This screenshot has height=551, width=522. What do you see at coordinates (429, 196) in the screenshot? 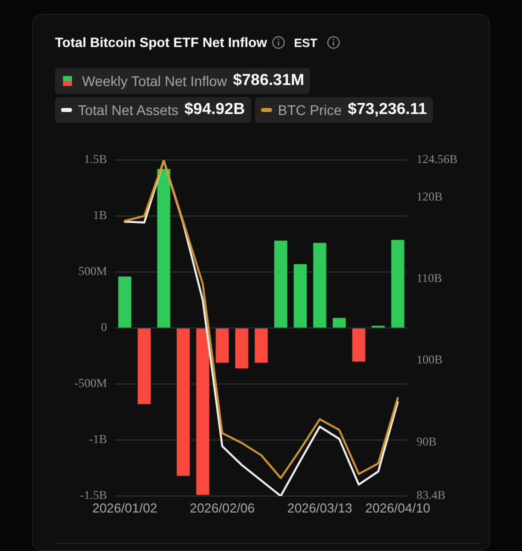
I see `y2-tick-label: 120B` at bounding box center [429, 196].